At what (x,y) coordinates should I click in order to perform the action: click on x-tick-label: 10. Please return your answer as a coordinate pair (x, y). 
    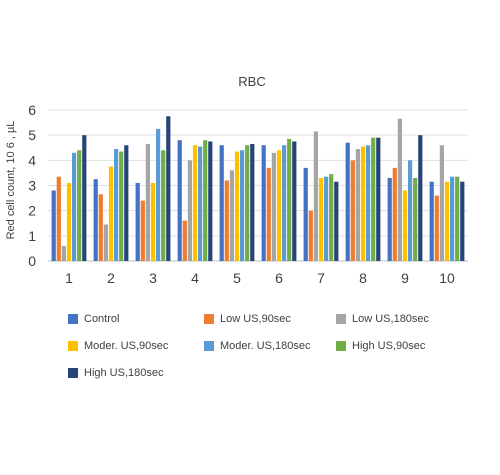
    Looking at the image, I should click on (447, 278).